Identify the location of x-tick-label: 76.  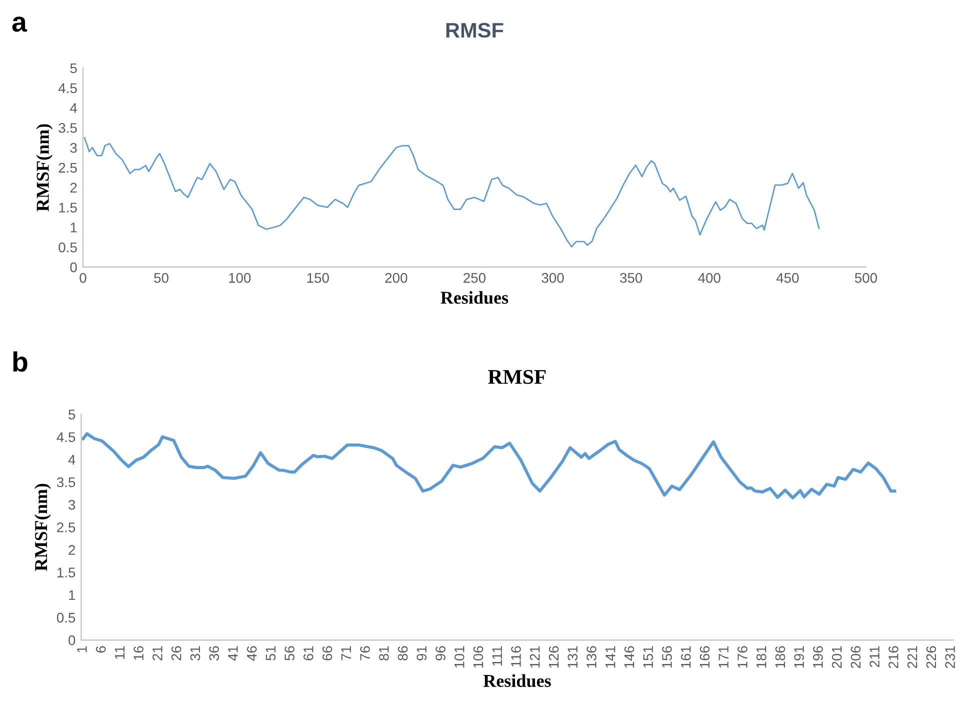
(365, 653).